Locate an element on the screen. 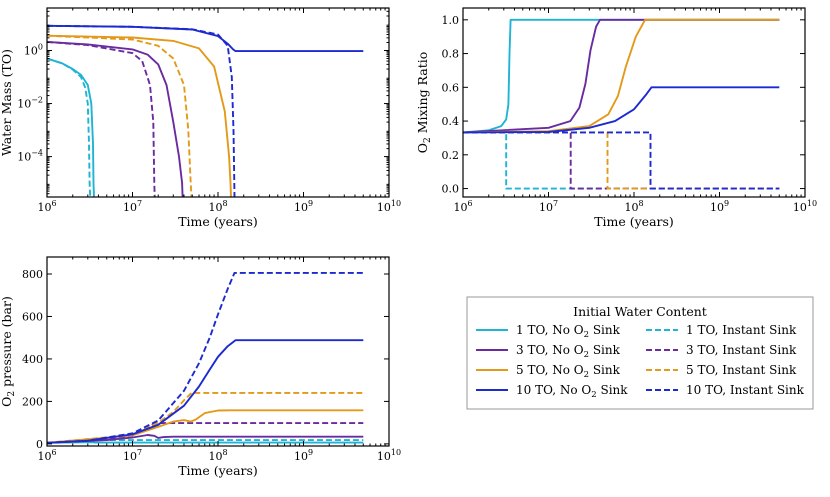  legend-label: 5 TO, No O2 Sink is located at coordinates (568, 371).